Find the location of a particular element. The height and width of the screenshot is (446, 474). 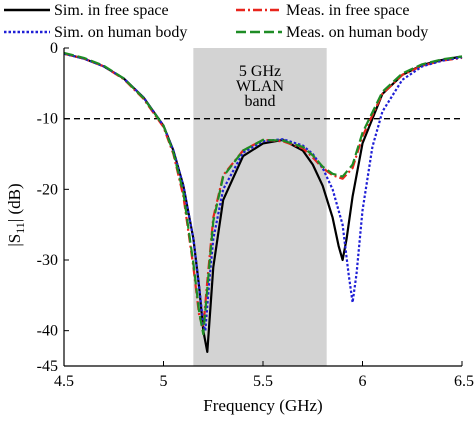

band-label-line: band is located at coordinates (259, 101).